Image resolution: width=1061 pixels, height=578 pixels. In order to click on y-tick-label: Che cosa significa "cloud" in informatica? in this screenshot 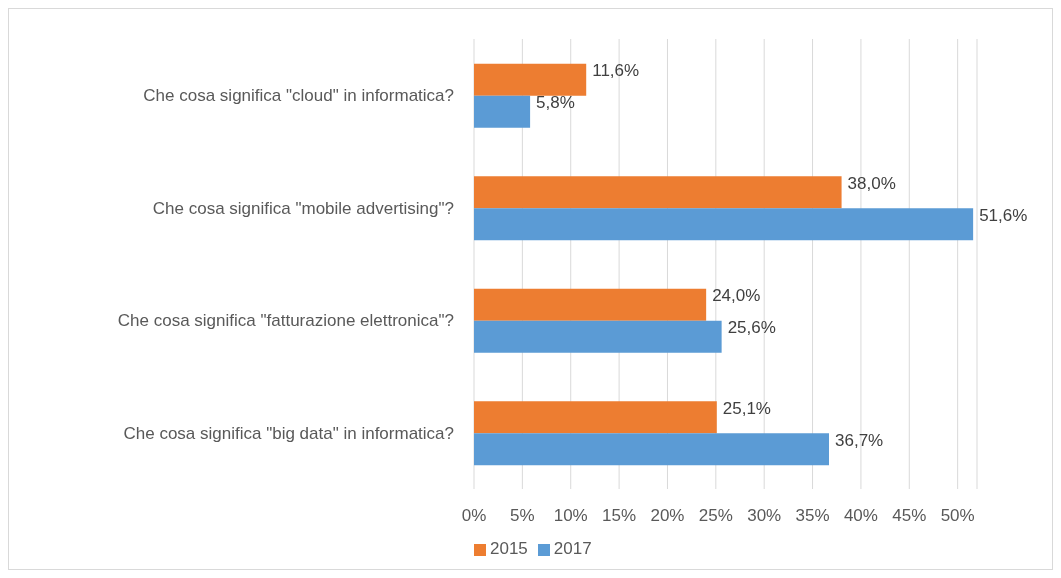, I will do `click(298, 96)`.